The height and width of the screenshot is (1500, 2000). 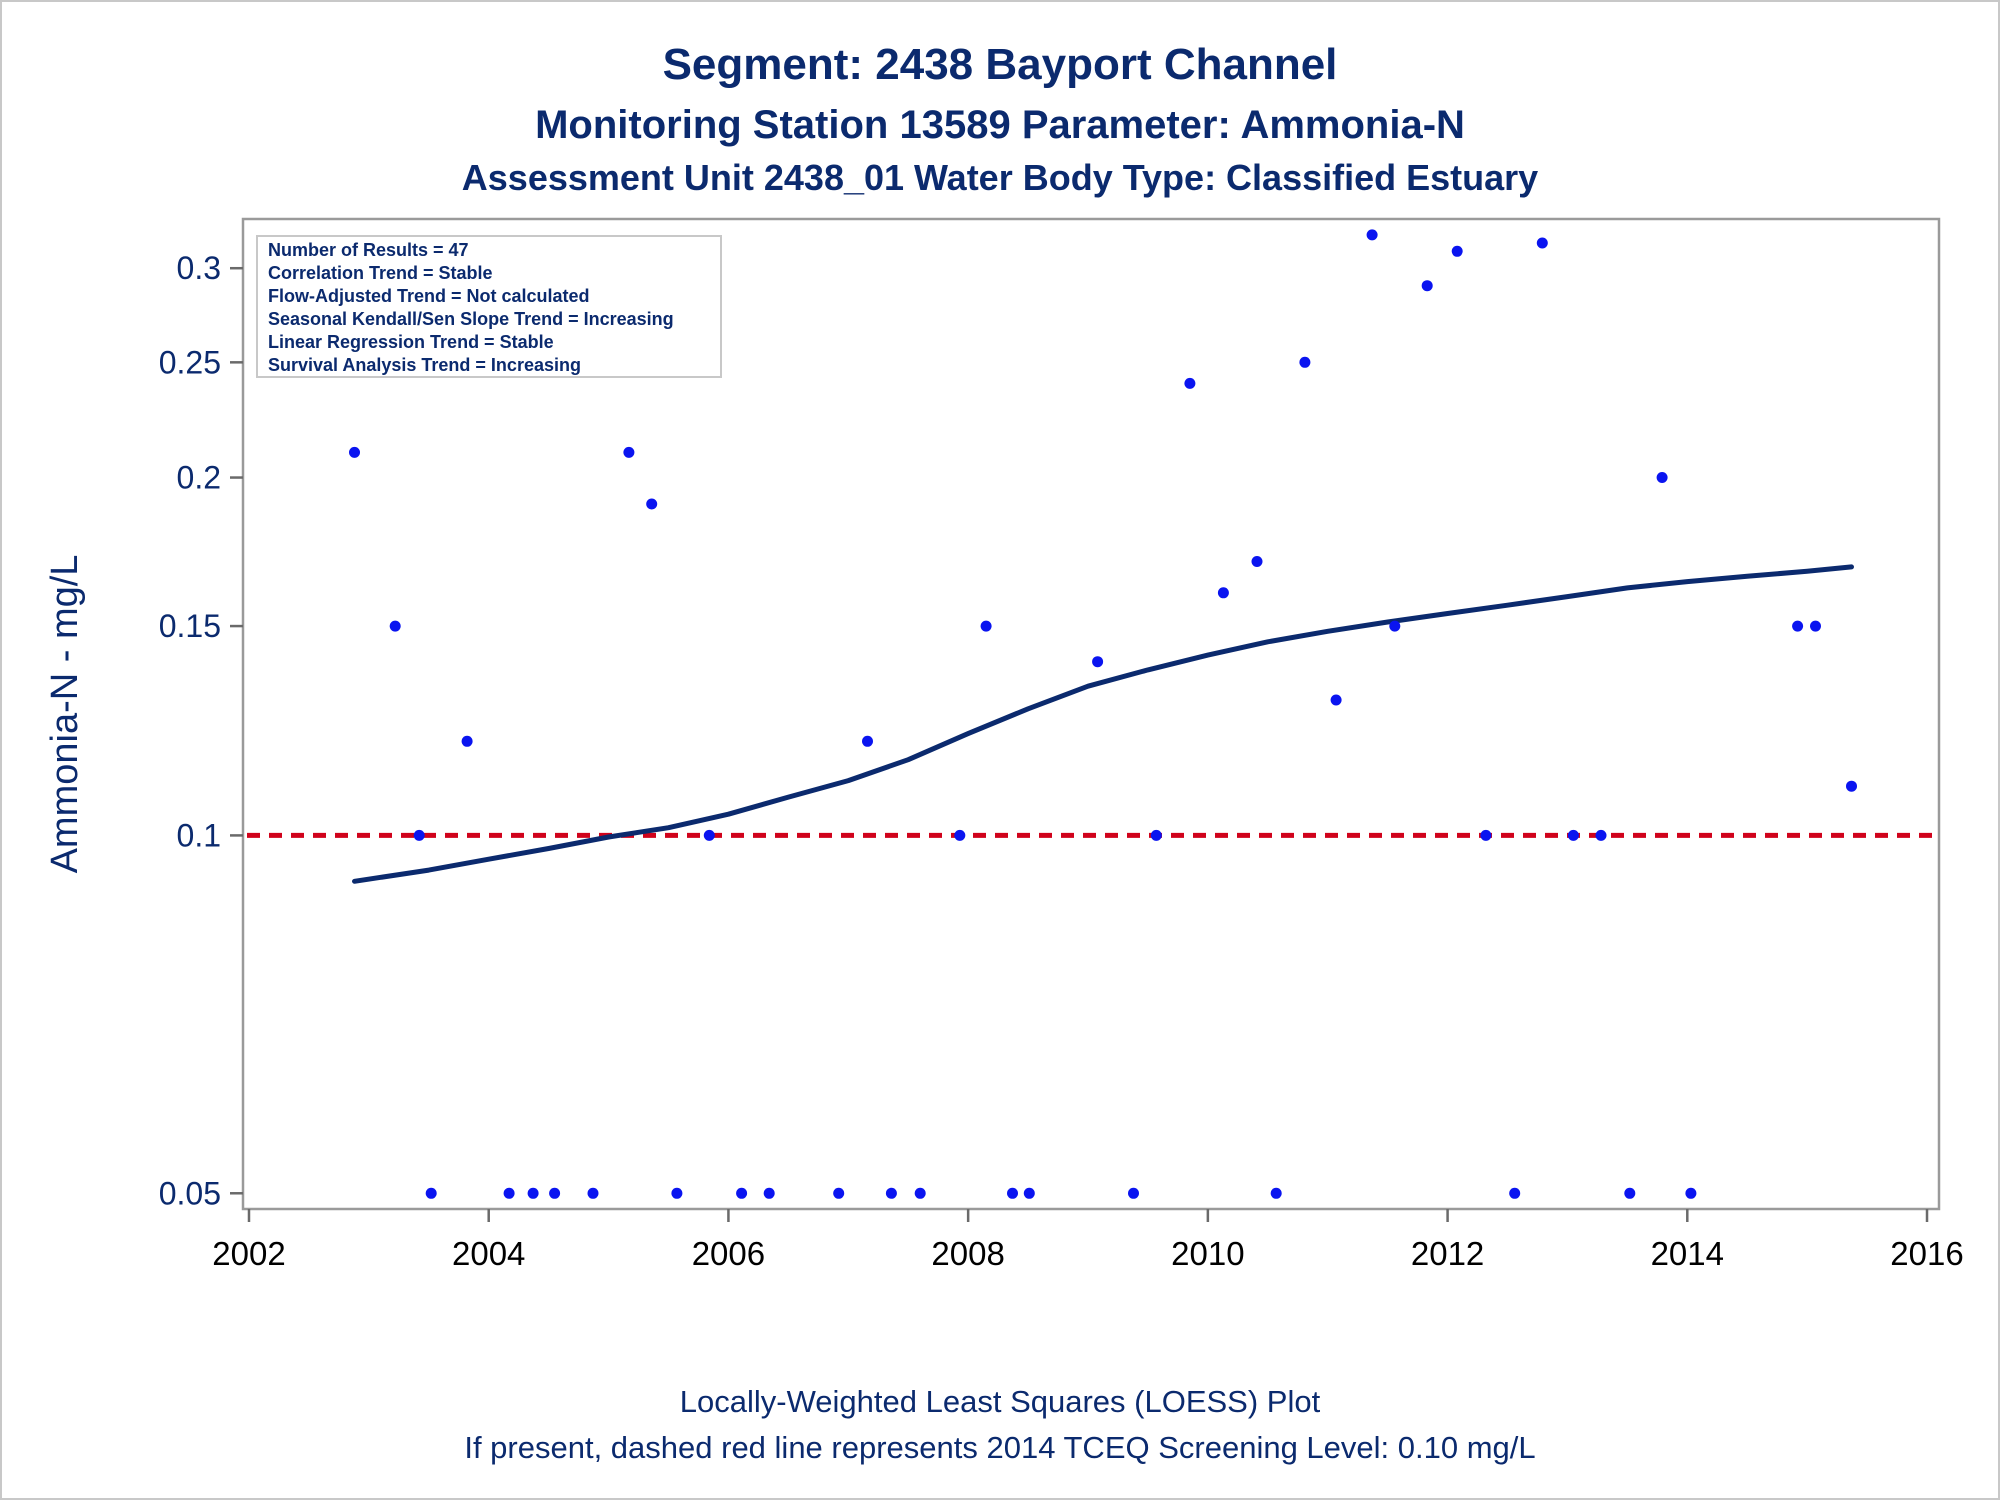 What do you see at coordinates (1687, 1253) in the screenshot?
I see `x-tick-label: 2014` at bounding box center [1687, 1253].